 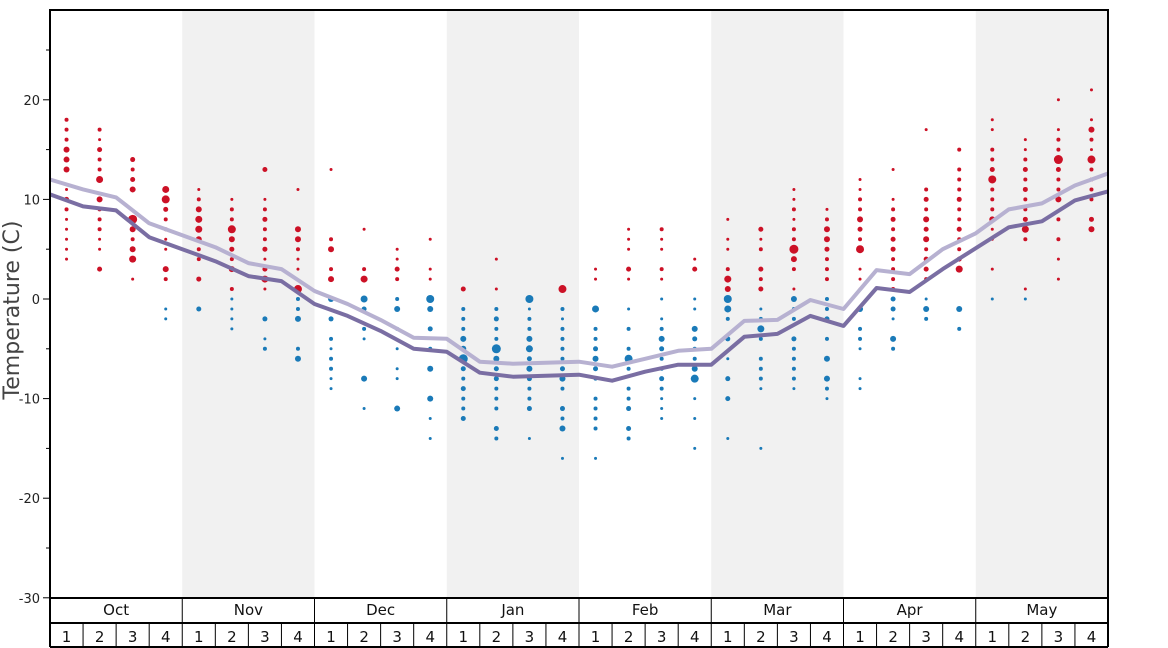 What do you see at coordinates (497, 637) in the screenshot?
I see `week-label: 2` at bounding box center [497, 637].